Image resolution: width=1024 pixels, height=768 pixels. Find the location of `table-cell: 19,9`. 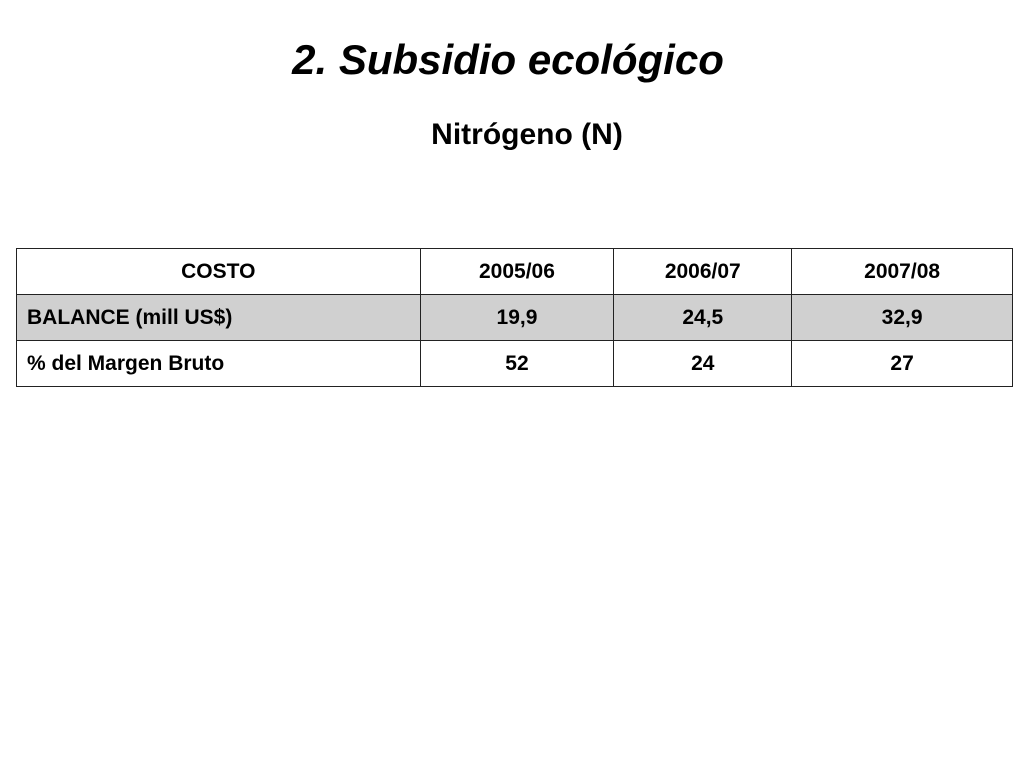

table-cell: 19,9 is located at coordinates (517, 317).